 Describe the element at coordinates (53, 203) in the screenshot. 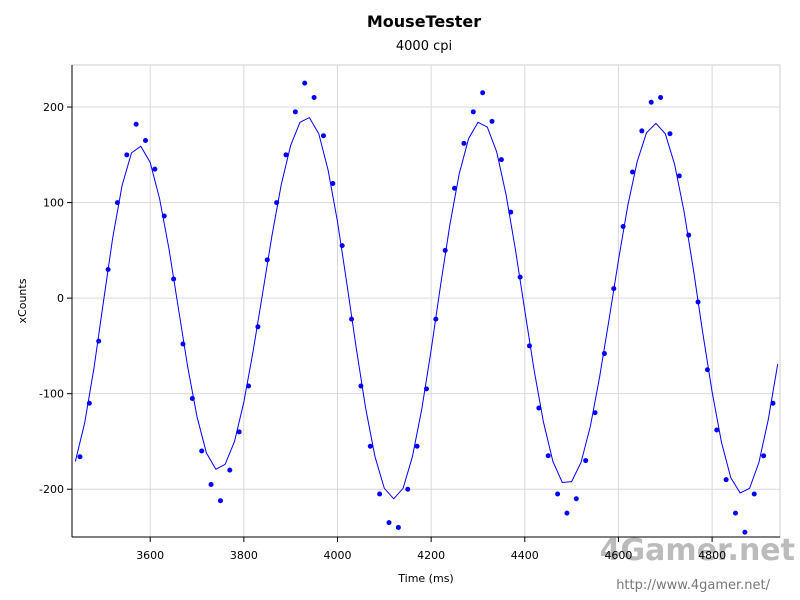

I see `y-tick-label: 100` at that location.